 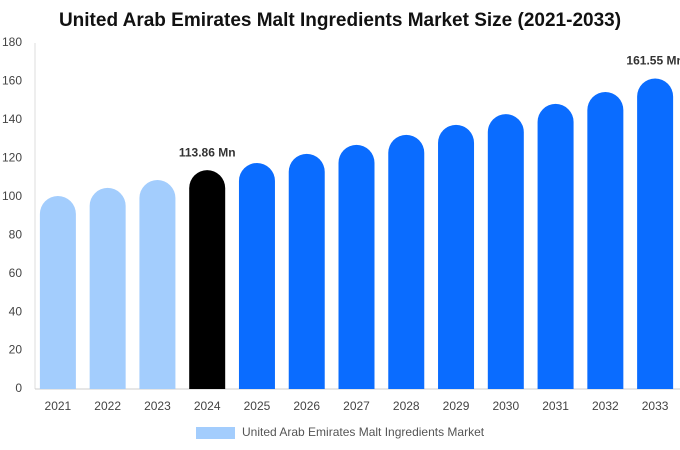 What do you see at coordinates (207, 152) in the screenshot?
I see `data-label: 113.86 Mn` at bounding box center [207, 152].